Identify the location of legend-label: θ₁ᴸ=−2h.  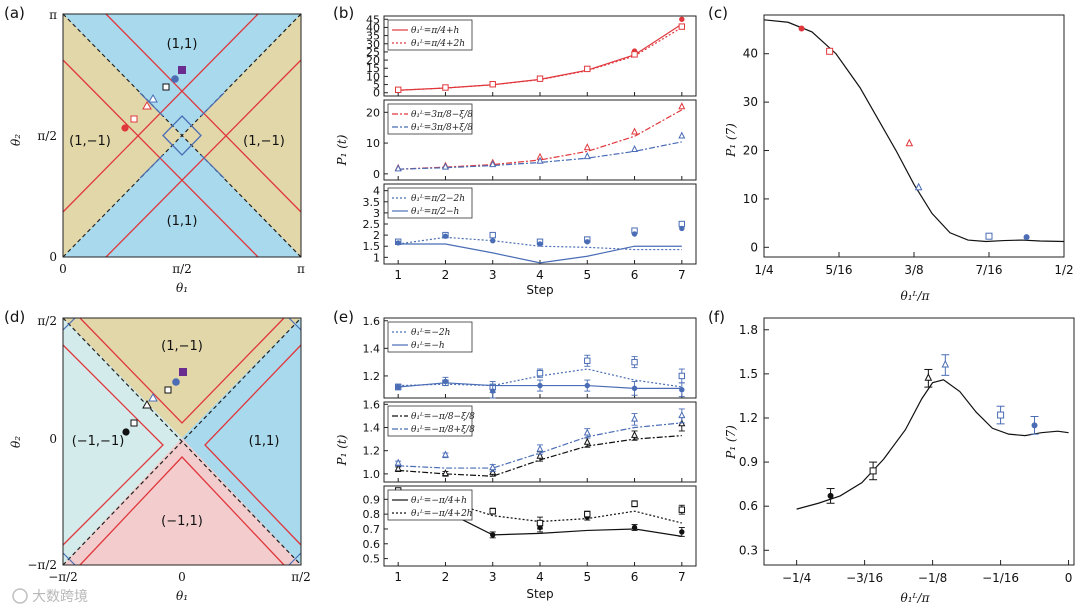
(430, 333).